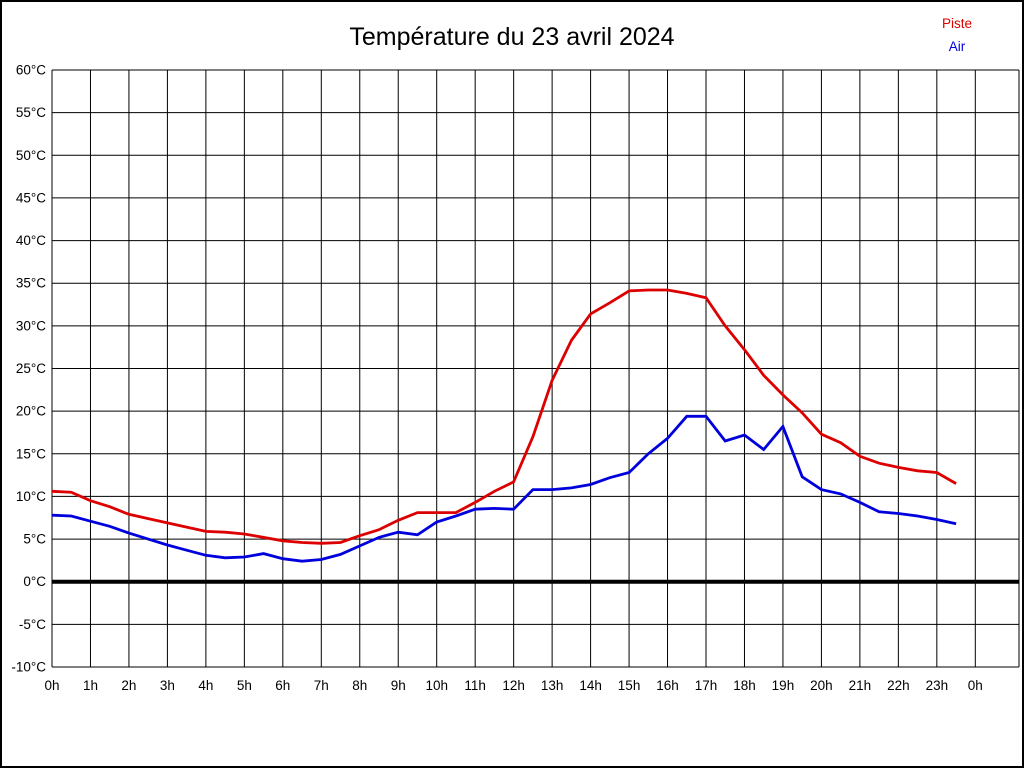  What do you see at coordinates (512, 37) in the screenshot?
I see `chart-title: Température du 23 avril 2024` at bounding box center [512, 37].